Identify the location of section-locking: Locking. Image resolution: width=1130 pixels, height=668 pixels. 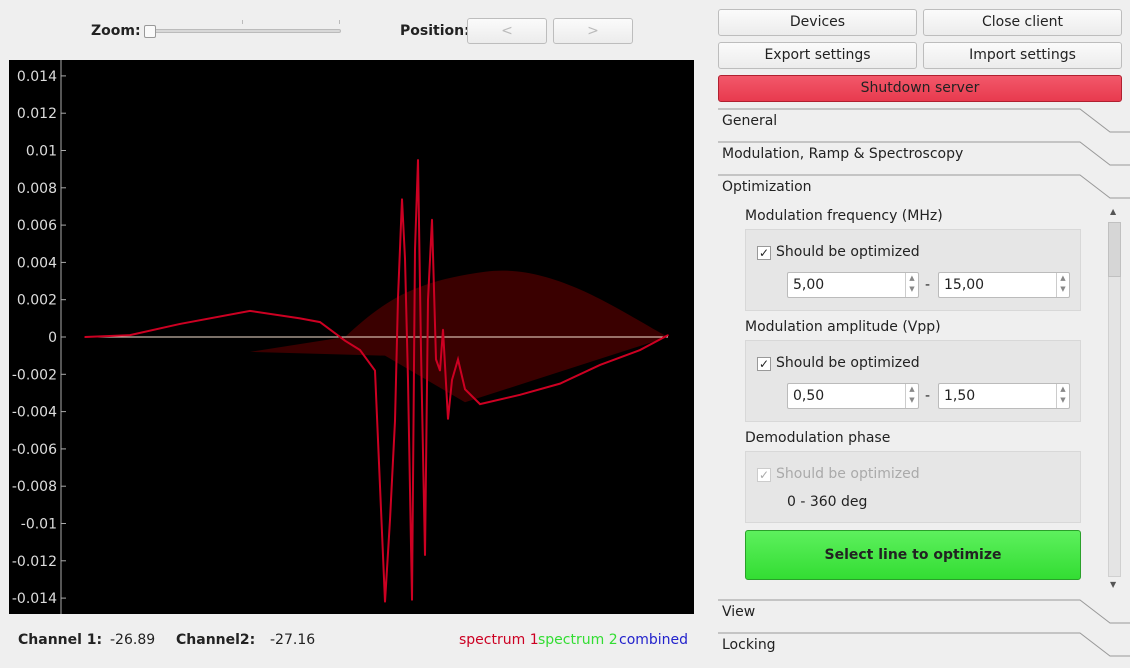
(924, 648).